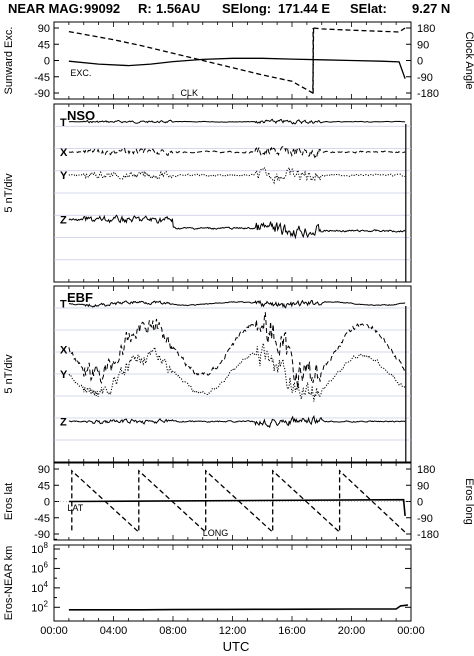 The width and height of the screenshot is (474, 656). I want to click on series-label-long: LONG, so click(216, 533).